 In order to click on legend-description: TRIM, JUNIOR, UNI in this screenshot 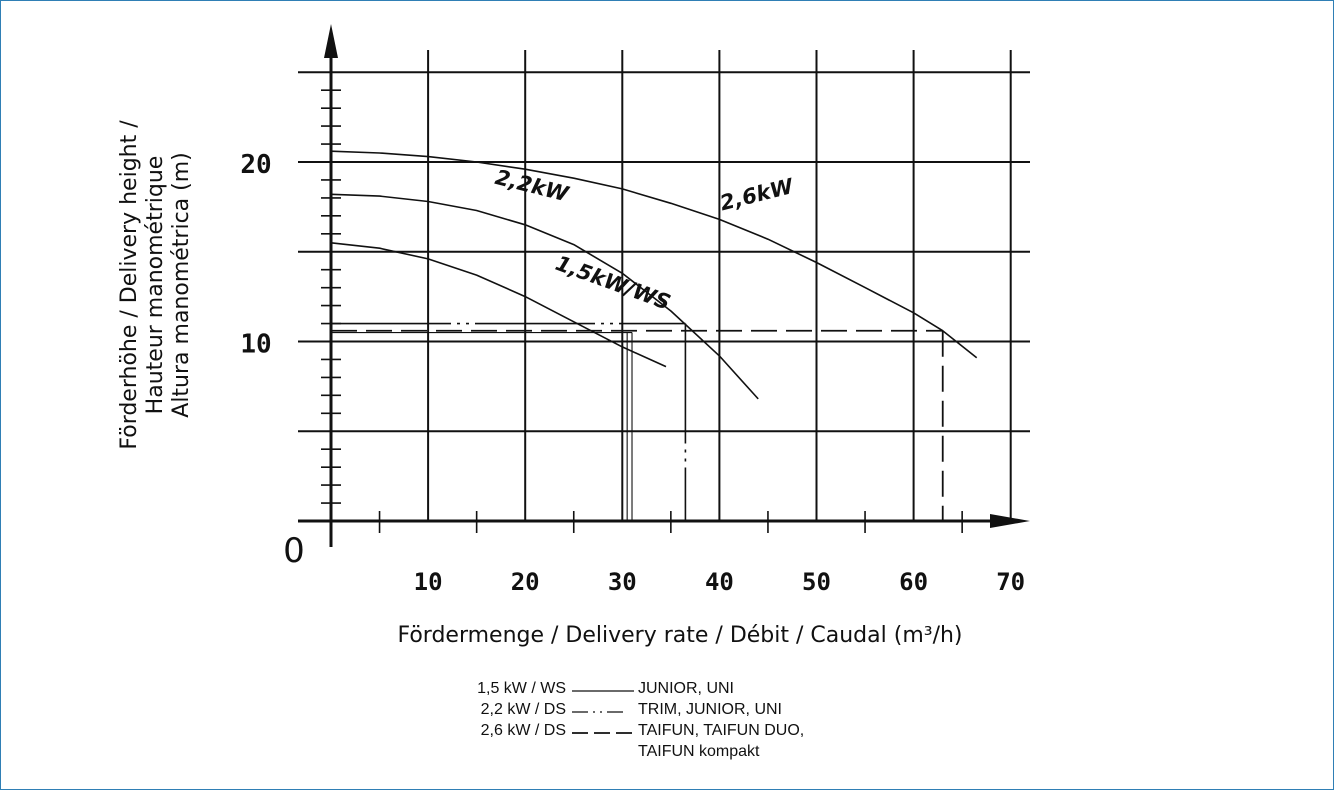, I will do `click(710, 709)`.